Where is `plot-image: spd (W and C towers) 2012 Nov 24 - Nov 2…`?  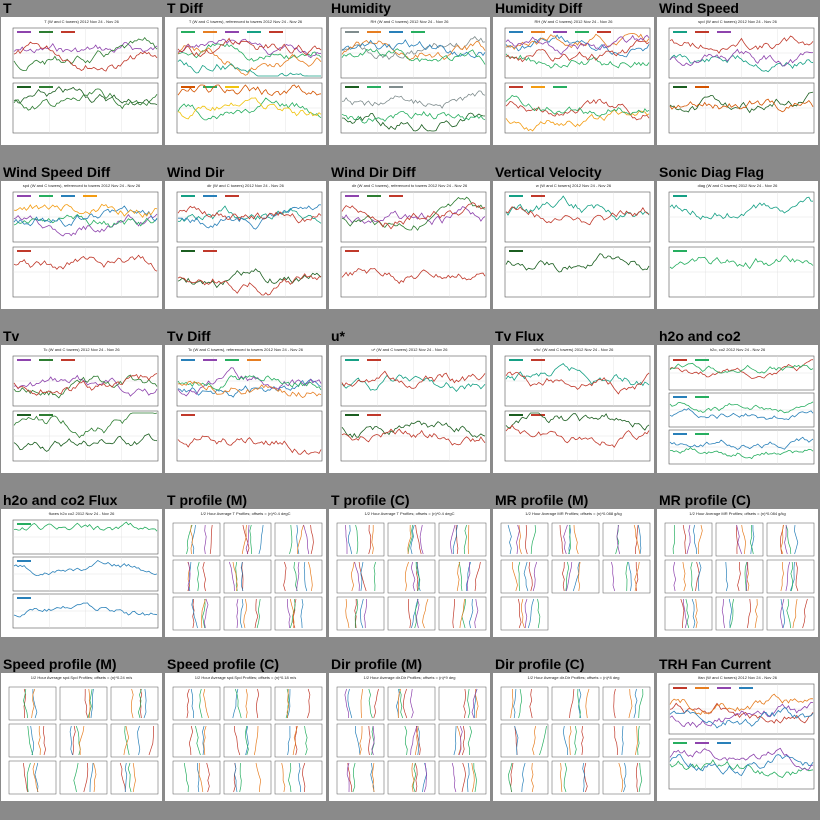
plot-image: spd (W and C towers) 2012 Nov 24 - Nov 2… is located at coordinates (737, 81).